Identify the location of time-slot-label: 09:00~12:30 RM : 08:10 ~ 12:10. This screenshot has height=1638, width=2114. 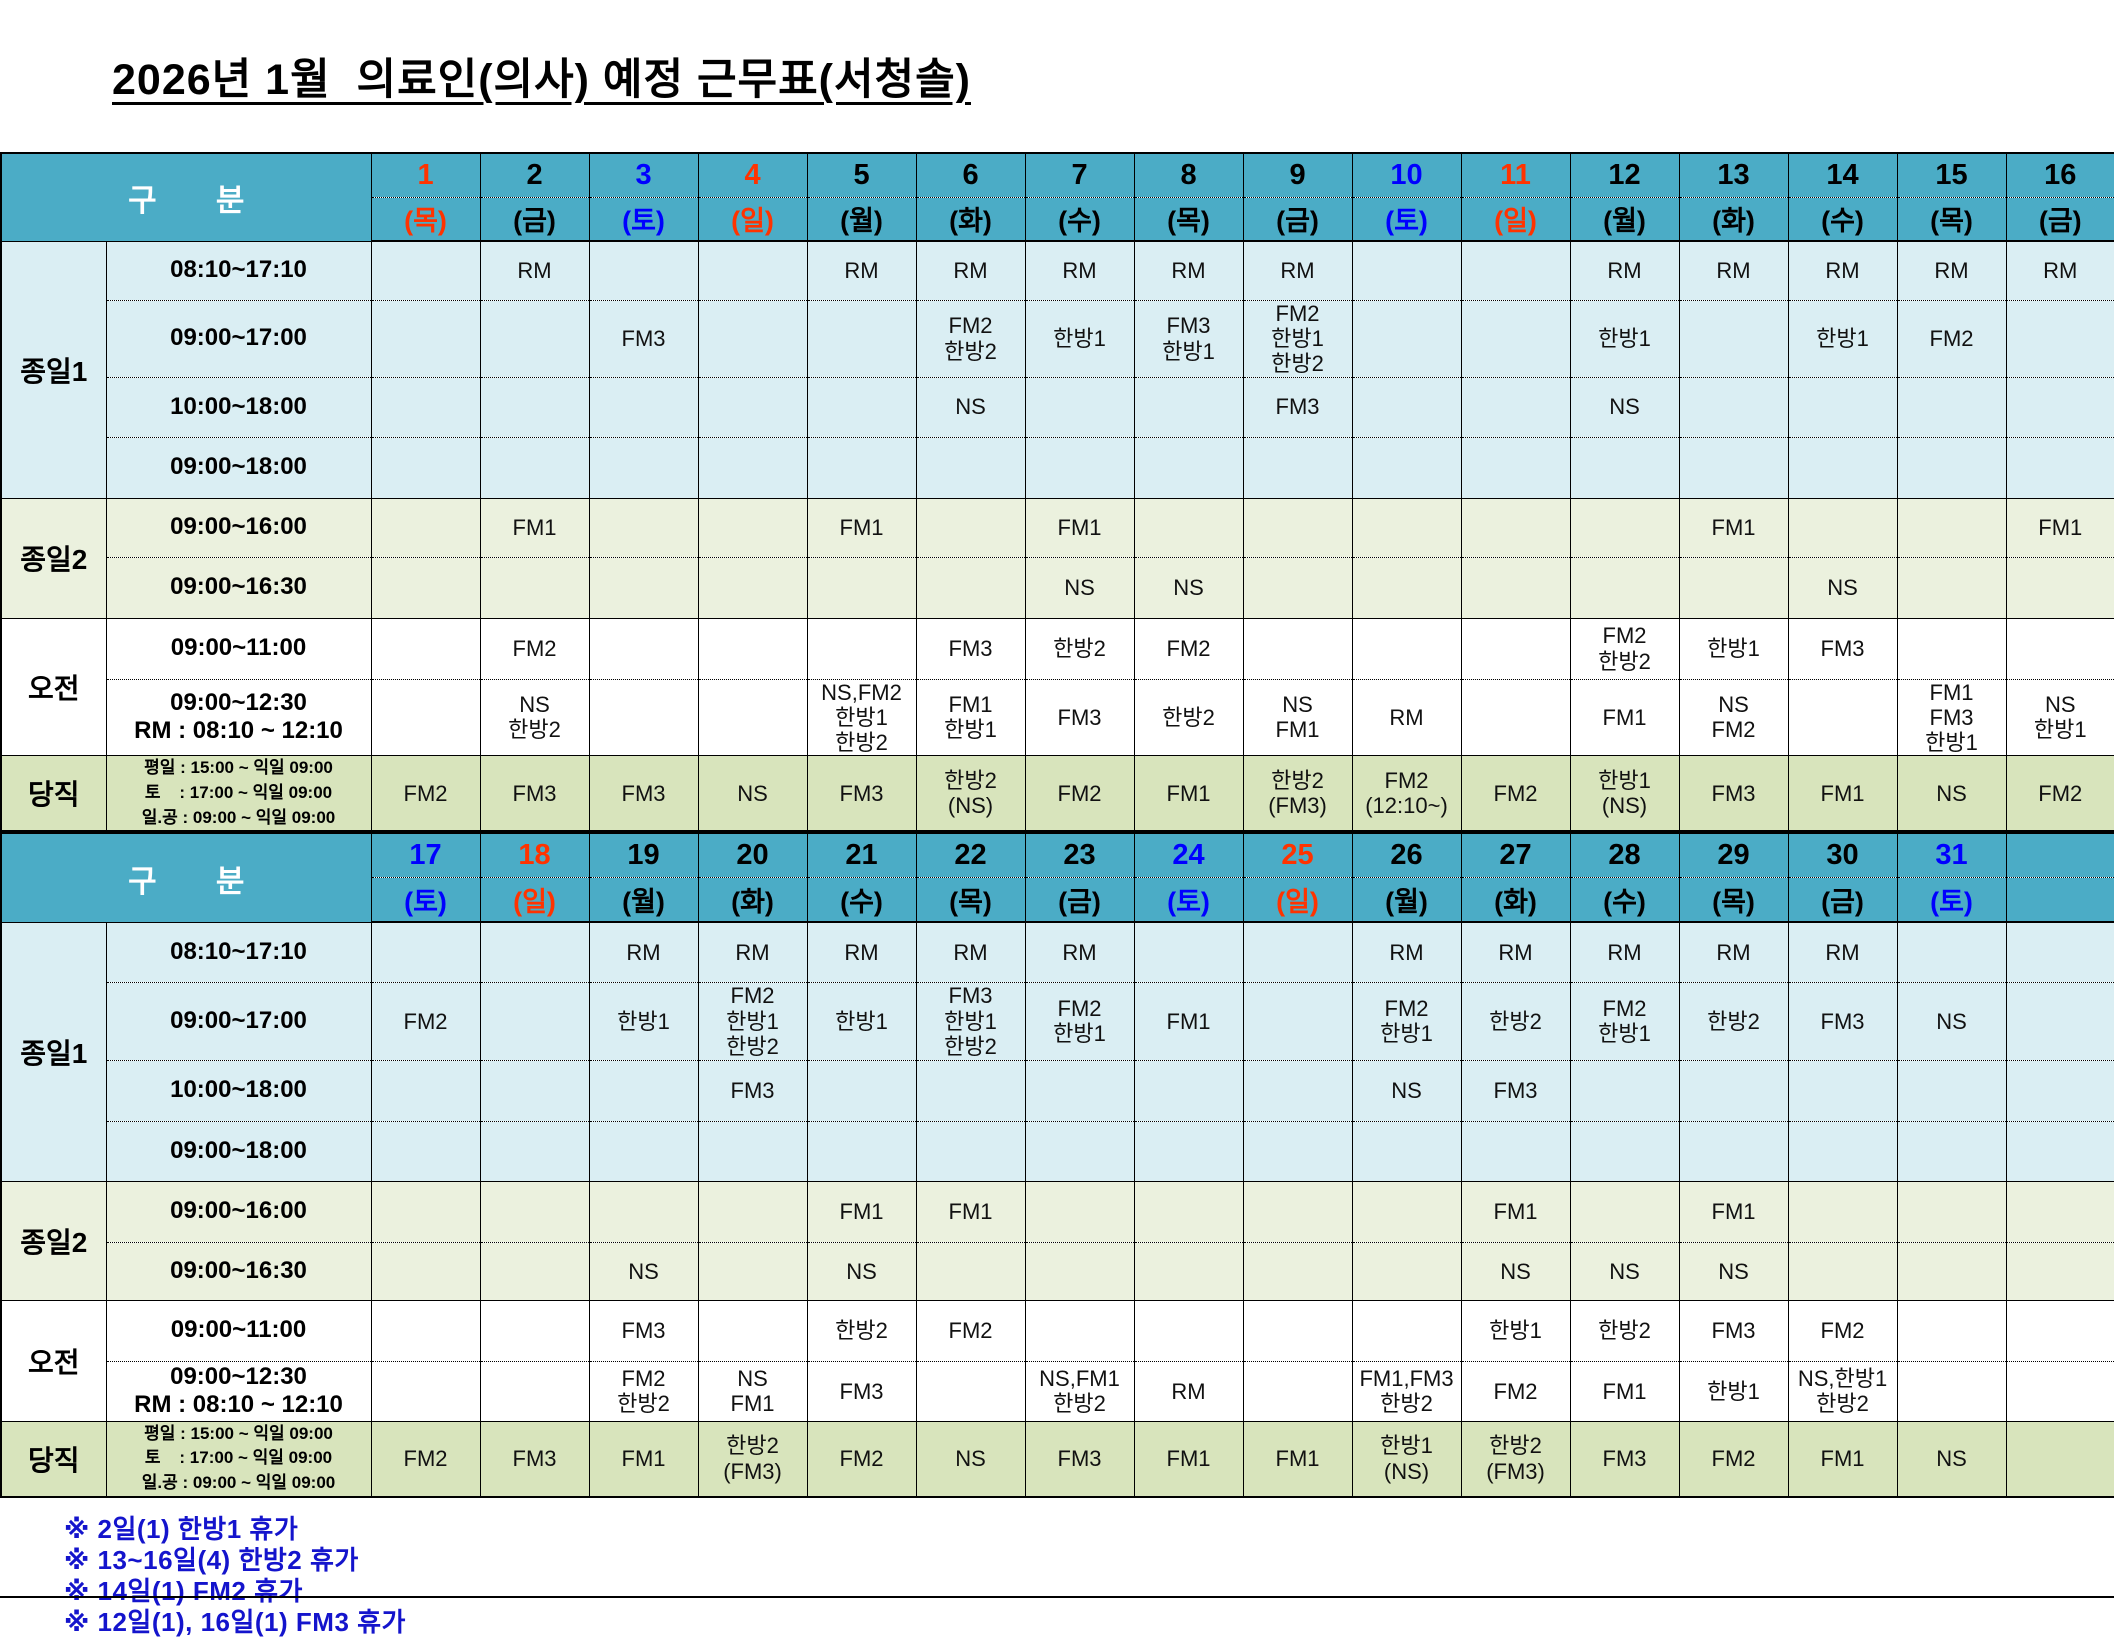
(238, 717).